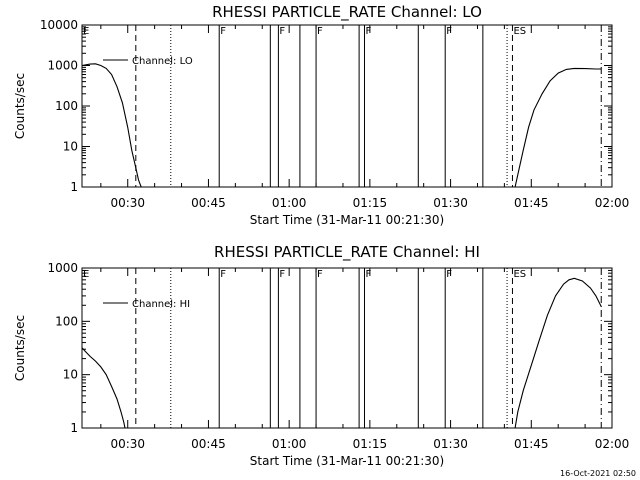 Image resolution: width=640 pixels, height=480 pixels. Describe the element at coordinates (59, 25) in the screenshot. I see `y-tick-label: 10000` at that location.